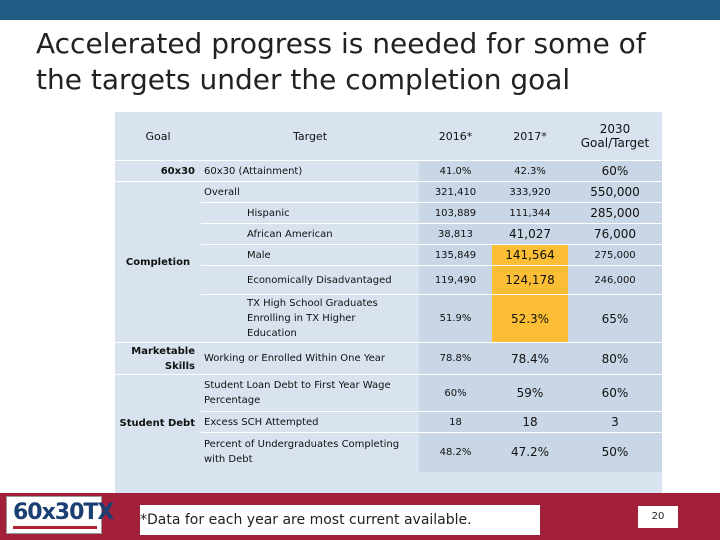 The image size is (720, 540). I want to click on 60x30tx-logo: 60x30TX, so click(60, 515).